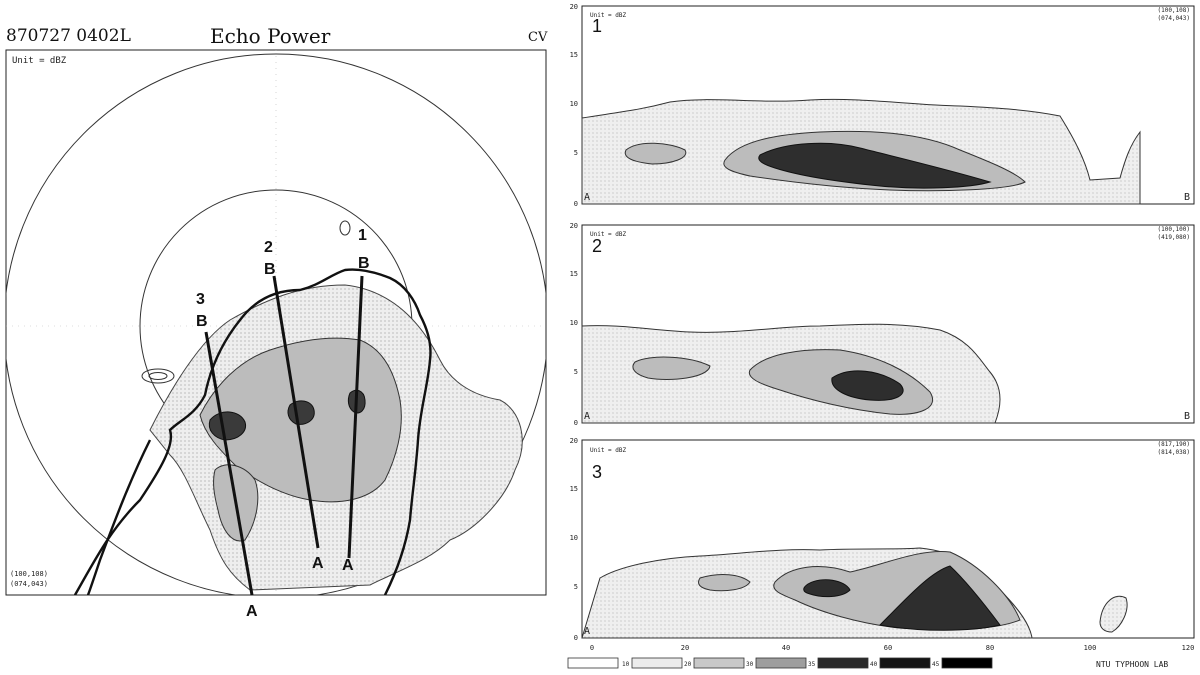 The height and width of the screenshot is (675, 1200). I want to click on svg-text: 45, so click(936, 664).